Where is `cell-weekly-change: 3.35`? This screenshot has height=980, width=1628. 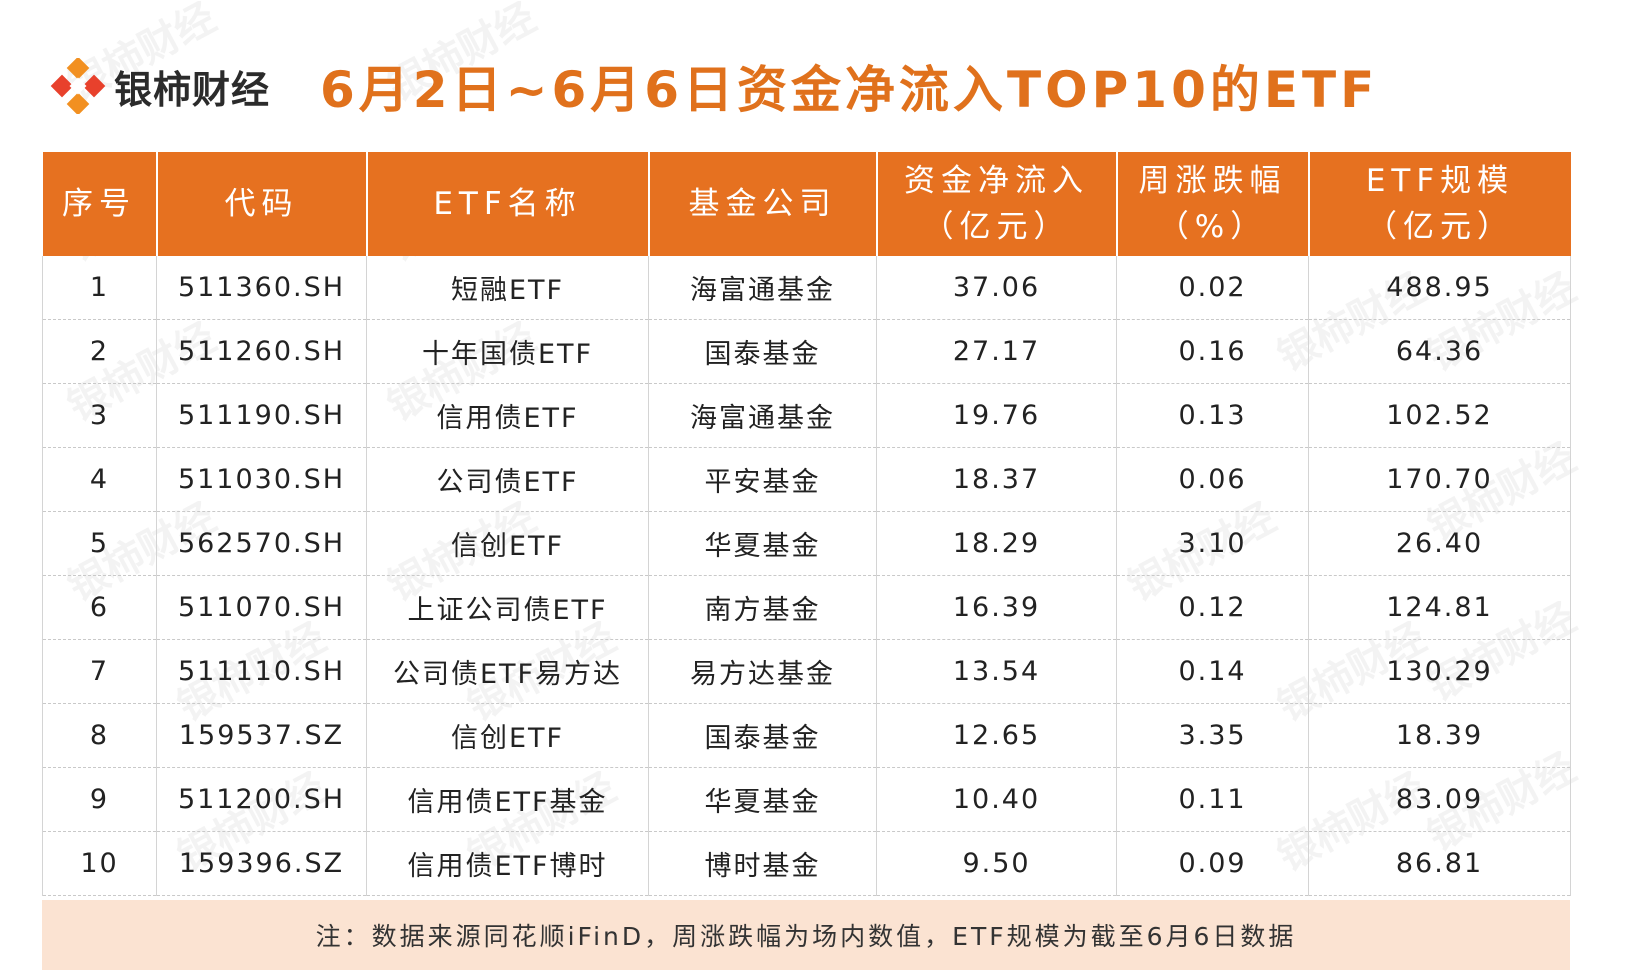 cell-weekly-change: 3.35 is located at coordinates (1212, 735).